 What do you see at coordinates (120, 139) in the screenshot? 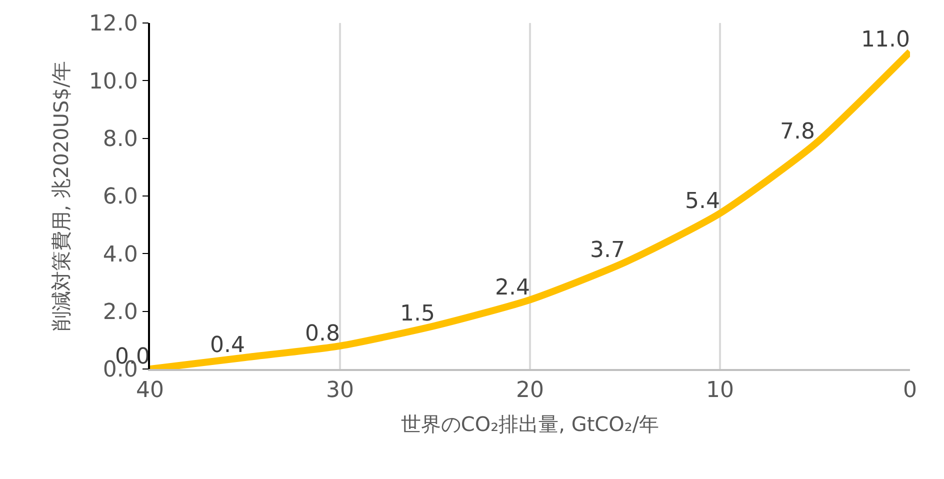
I see `y-tick-label: 8.0` at bounding box center [120, 139].